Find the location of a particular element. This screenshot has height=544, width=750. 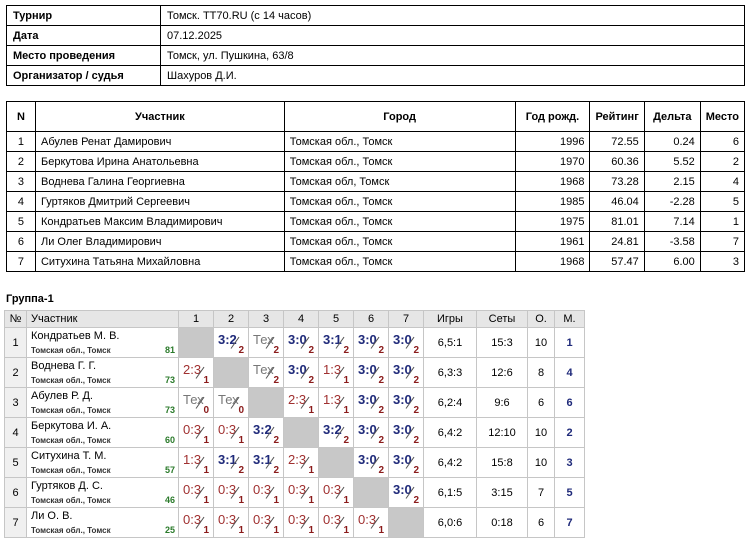

match-score: 1:3 is located at coordinates (332, 369).